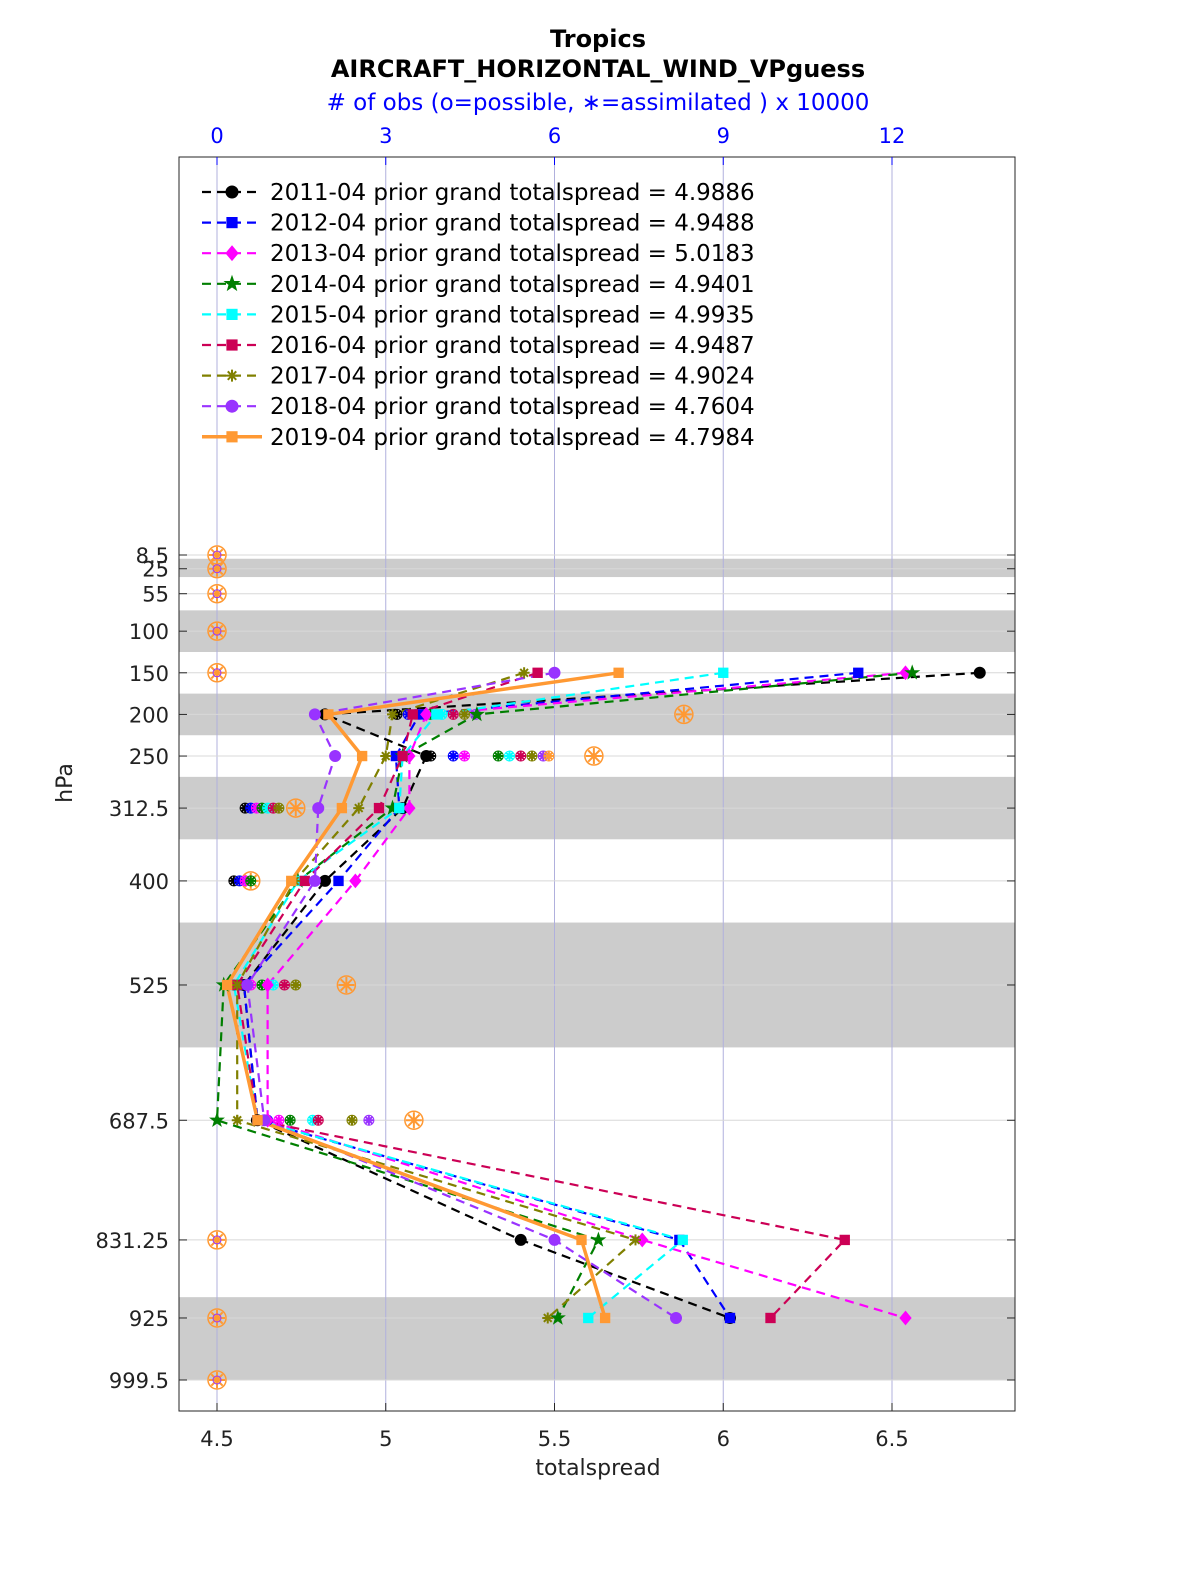  What do you see at coordinates (892, 136) in the screenshot?
I see `top-tick-label: 12` at bounding box center [892, 136].